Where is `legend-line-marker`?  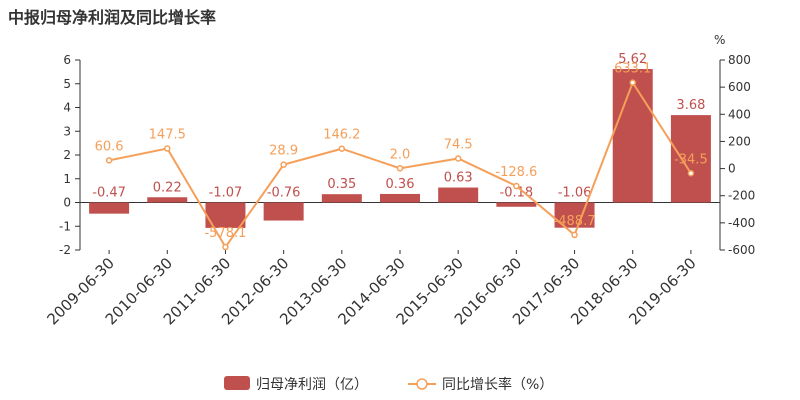
legend-line-marker is located at coordinates (422, 384).